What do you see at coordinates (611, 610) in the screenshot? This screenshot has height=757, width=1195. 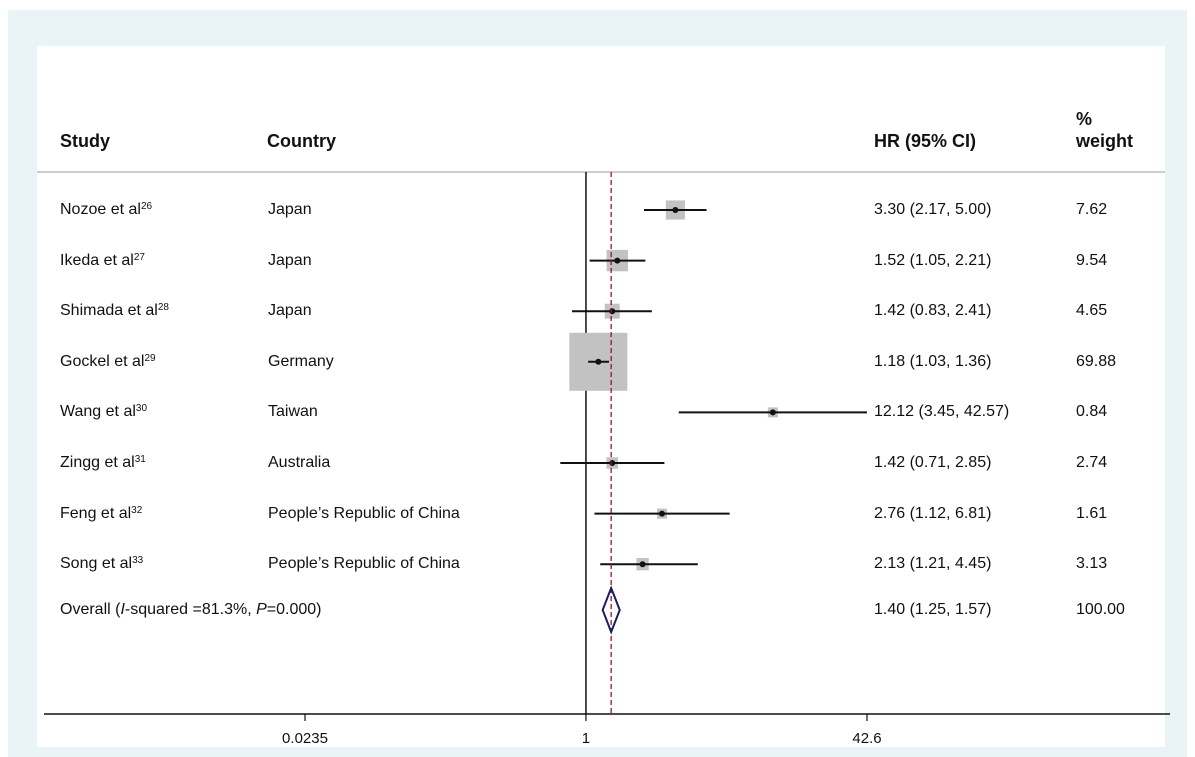 I see `overall-diamond` at bounding box center [611, 610].